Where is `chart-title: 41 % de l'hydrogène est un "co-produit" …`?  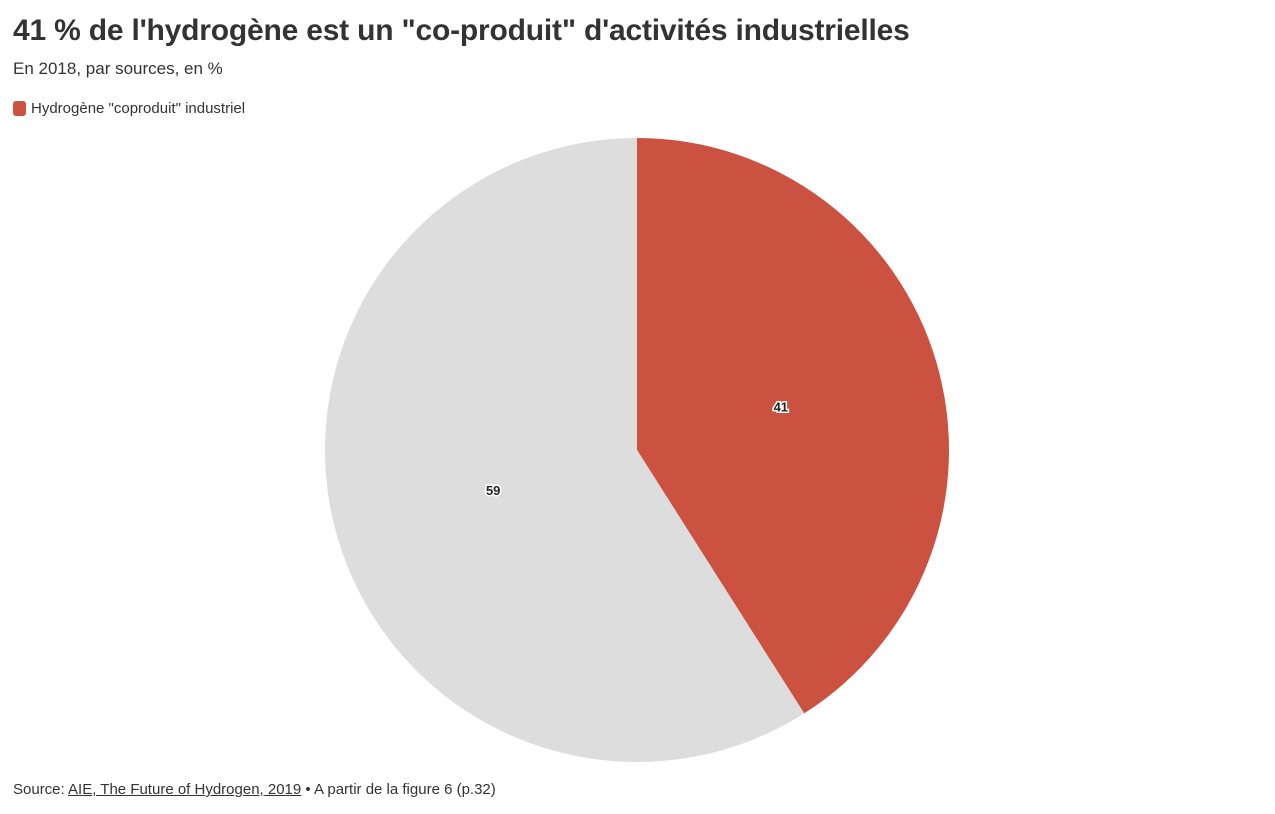 chart-title: 41 % de l'hydrogène est un "co-produit" … is located at coordinates (461, 30).